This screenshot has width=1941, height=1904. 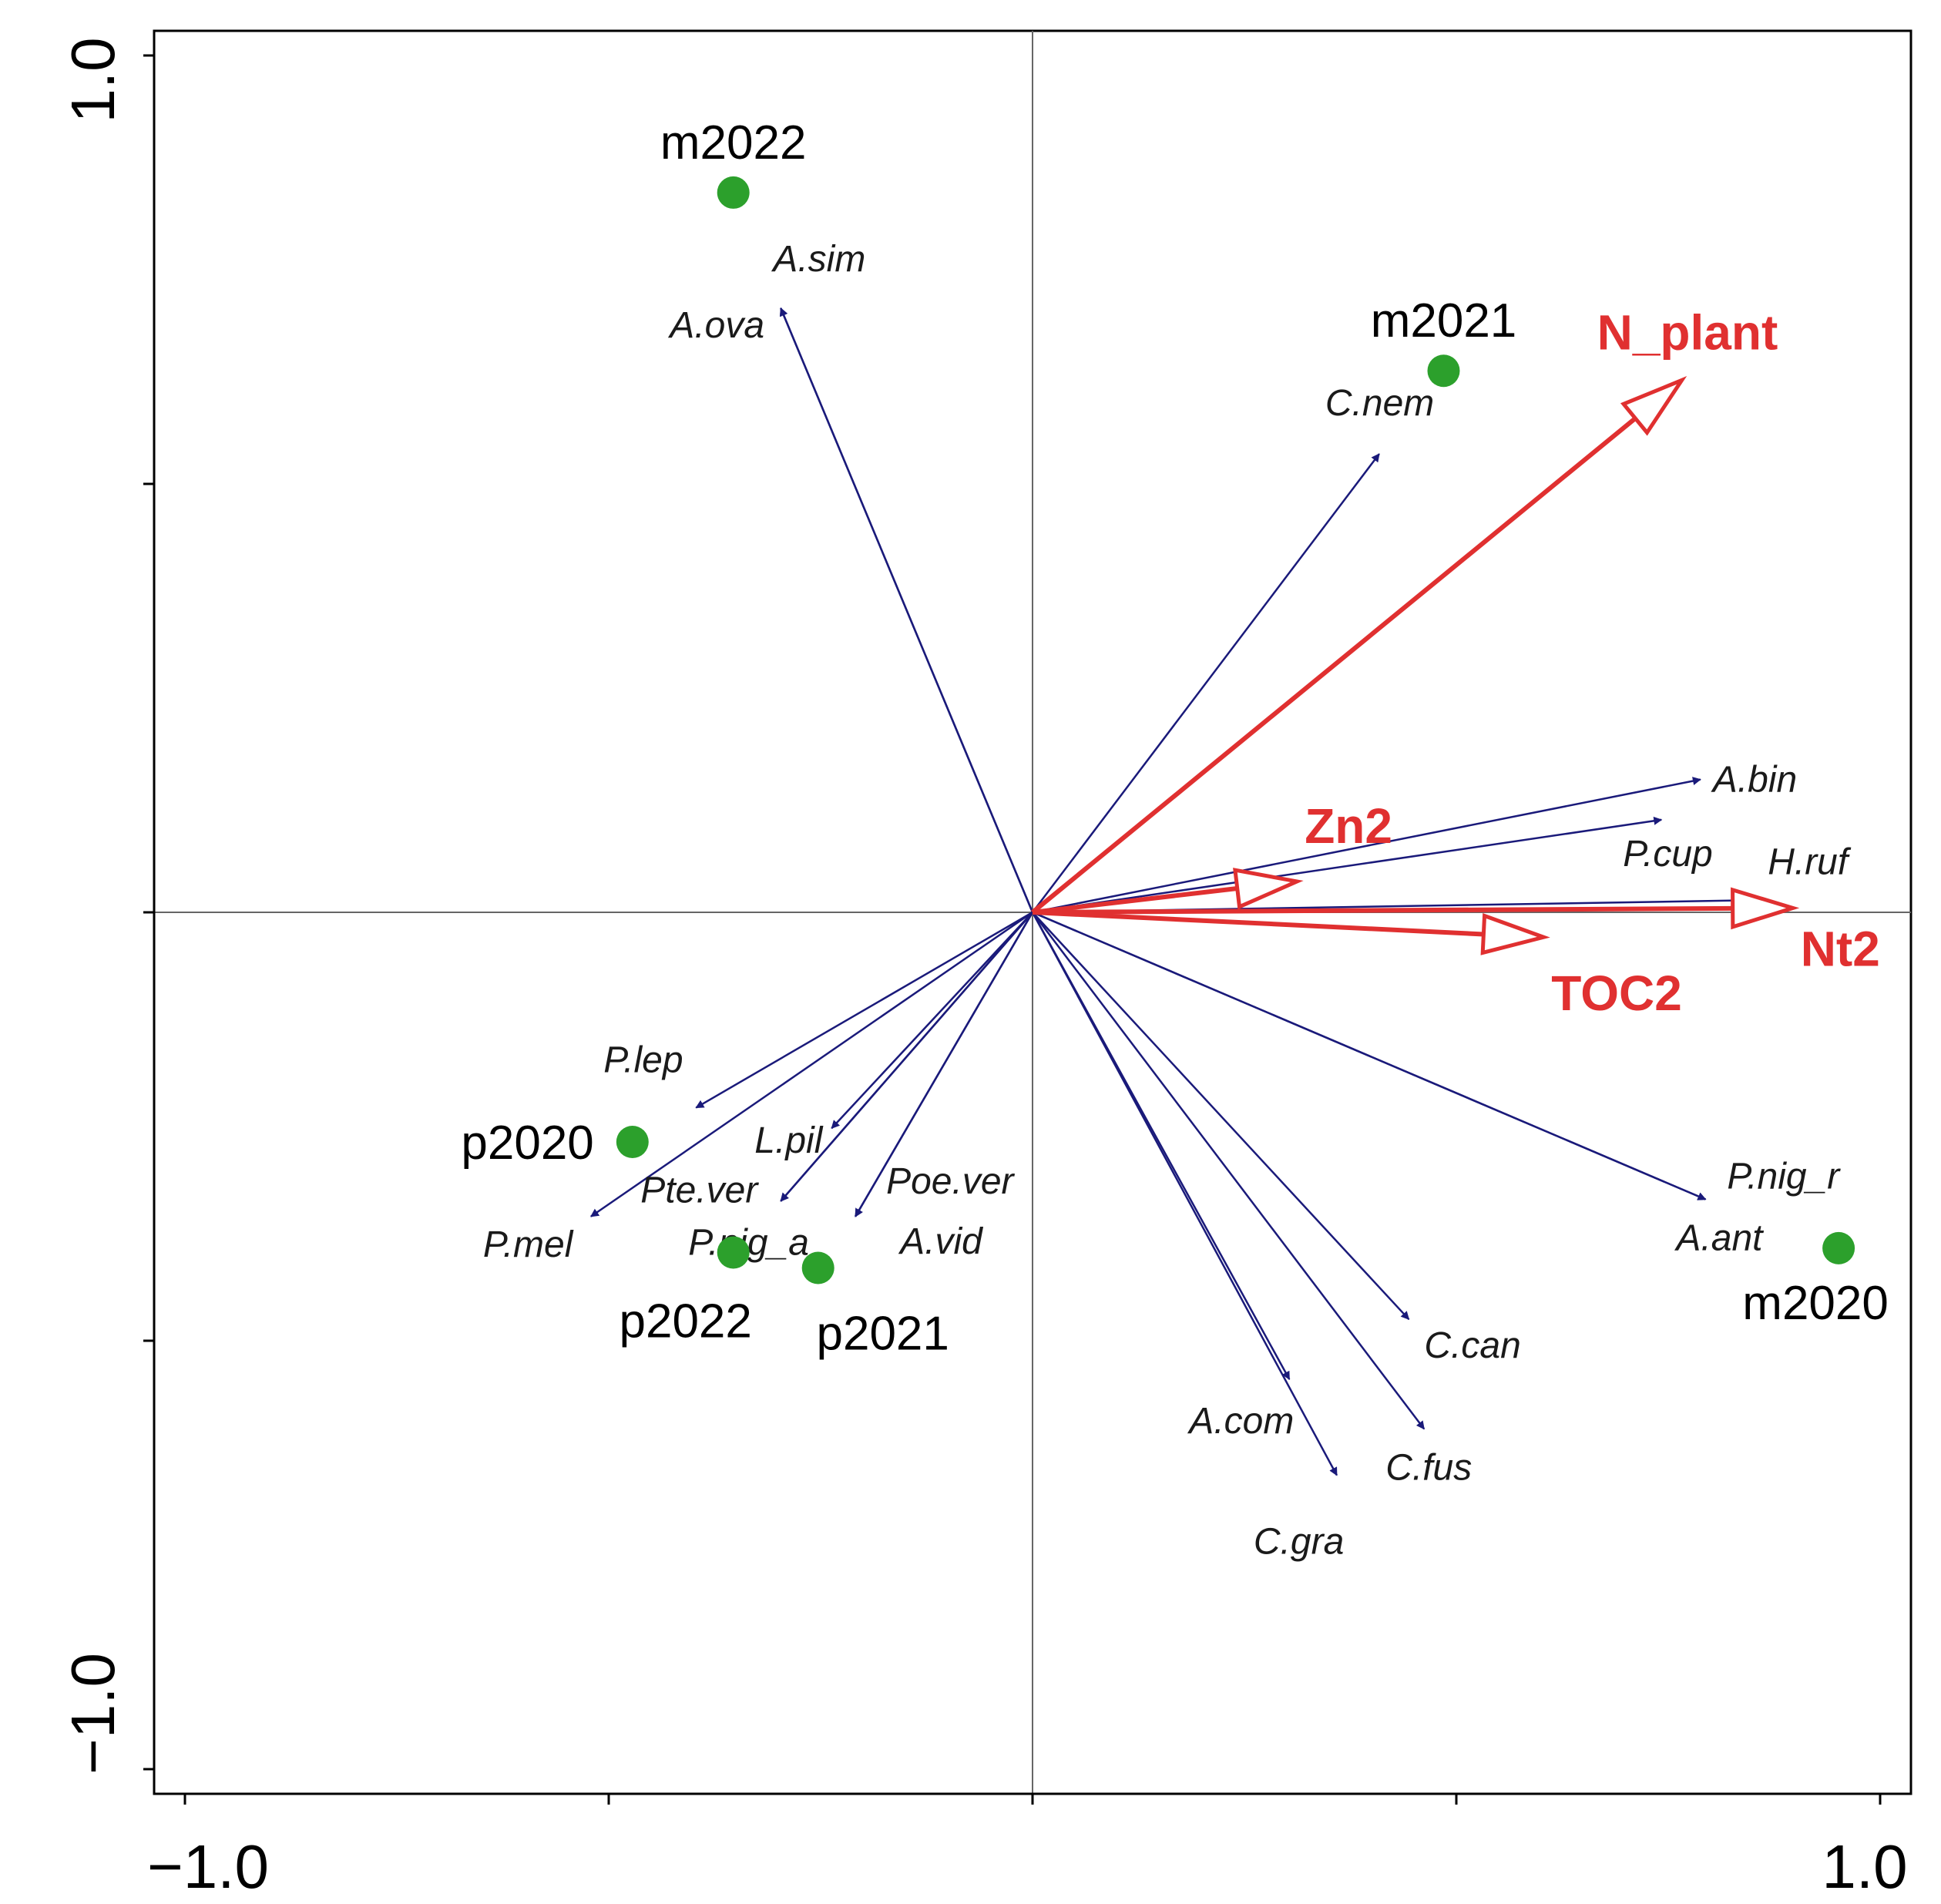 I want to click on species-label-l-pil: L.pil, so click(x=788, y=1140).